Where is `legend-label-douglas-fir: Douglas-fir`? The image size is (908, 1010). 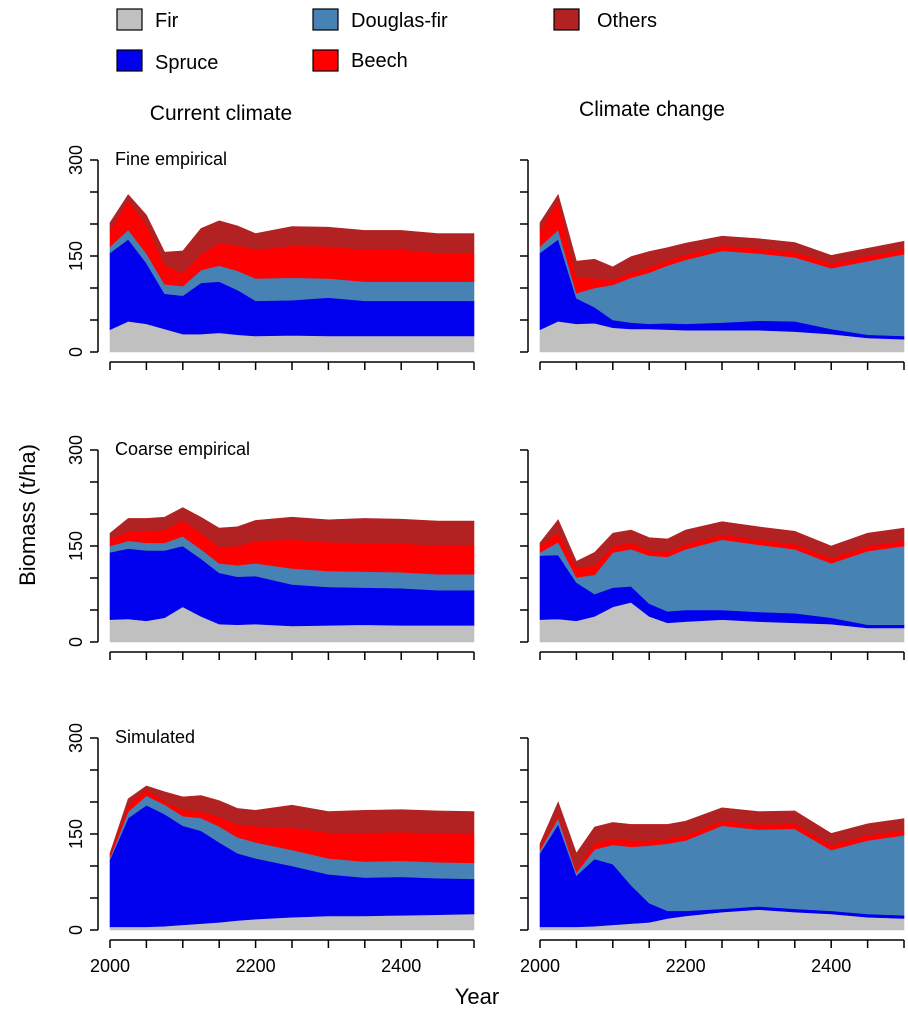
legend-label-douglas-fir: Douglas-fir is located at coordinates (399, 21).